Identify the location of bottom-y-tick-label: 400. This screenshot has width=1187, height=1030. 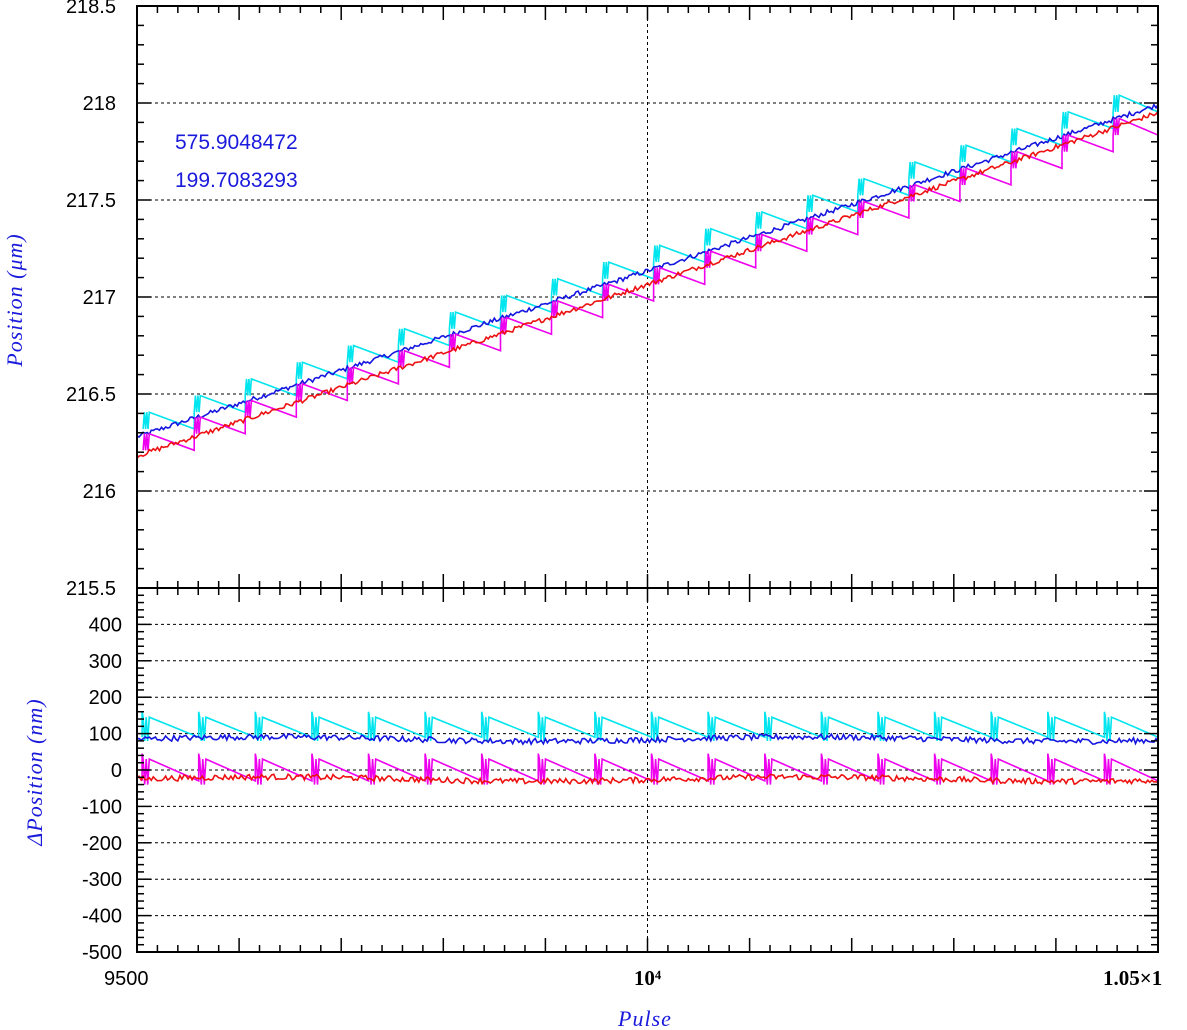
(105, 625).